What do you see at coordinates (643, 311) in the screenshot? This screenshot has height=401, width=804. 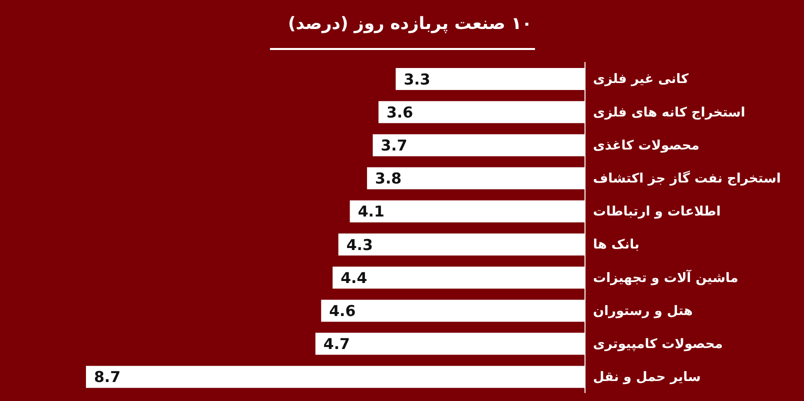 I see `y-tick-label: هتل و رستوران` at bounding box center [643, 311].